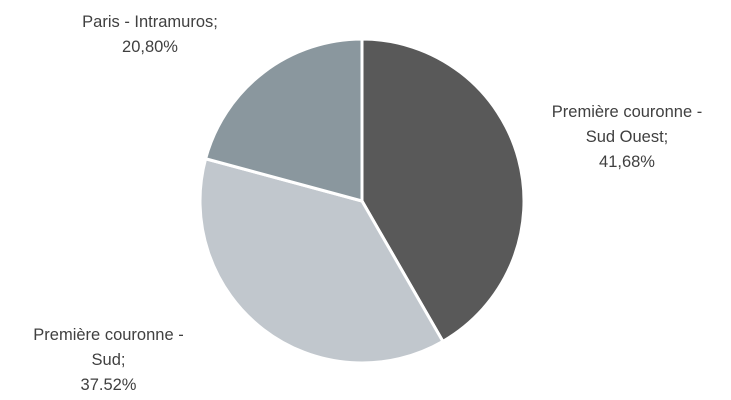 Image resolution: width=731 pixels, height=400 pixels. I want to click on slice-value-label: 41,68%, so click(627, 162).